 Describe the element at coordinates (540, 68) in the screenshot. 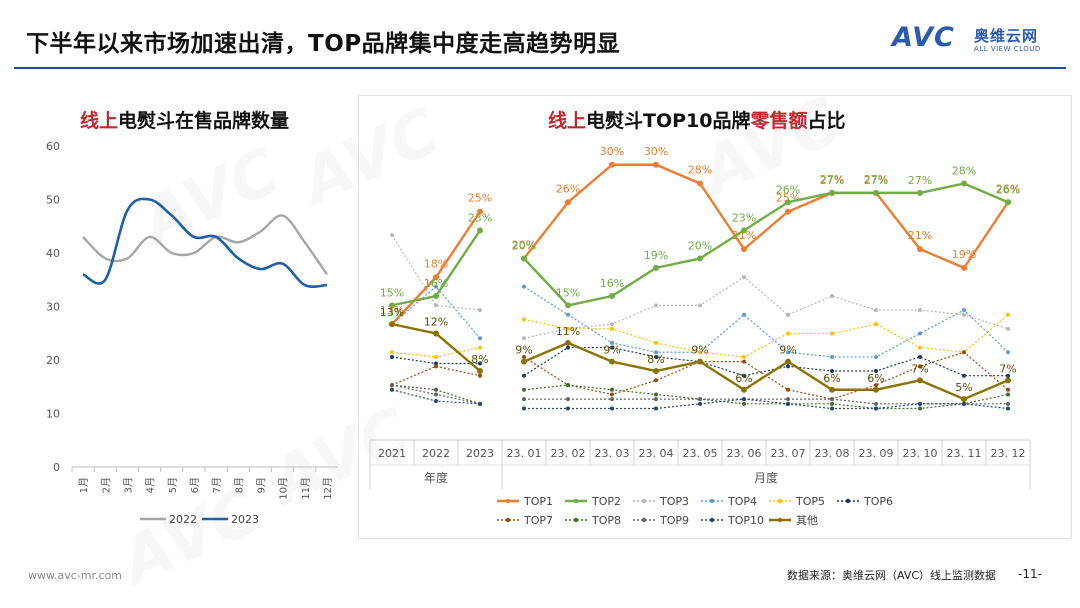

I see `header-divider` at that location.